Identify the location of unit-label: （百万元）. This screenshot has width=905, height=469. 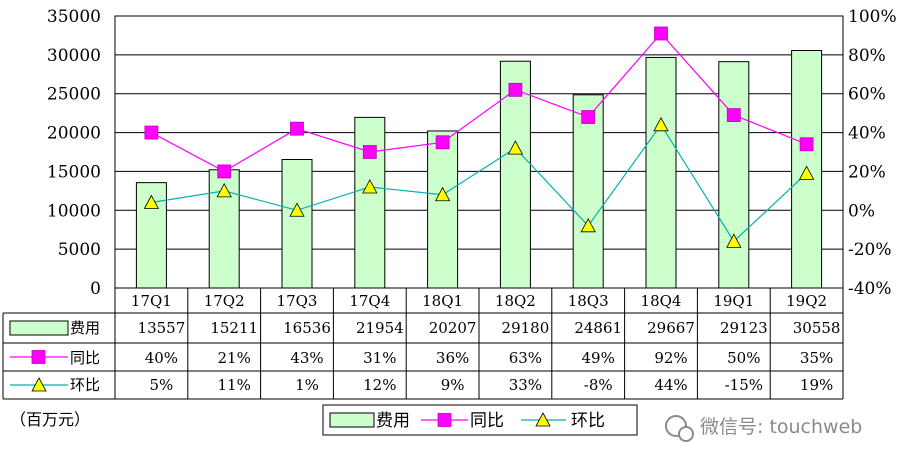
(50, 419).